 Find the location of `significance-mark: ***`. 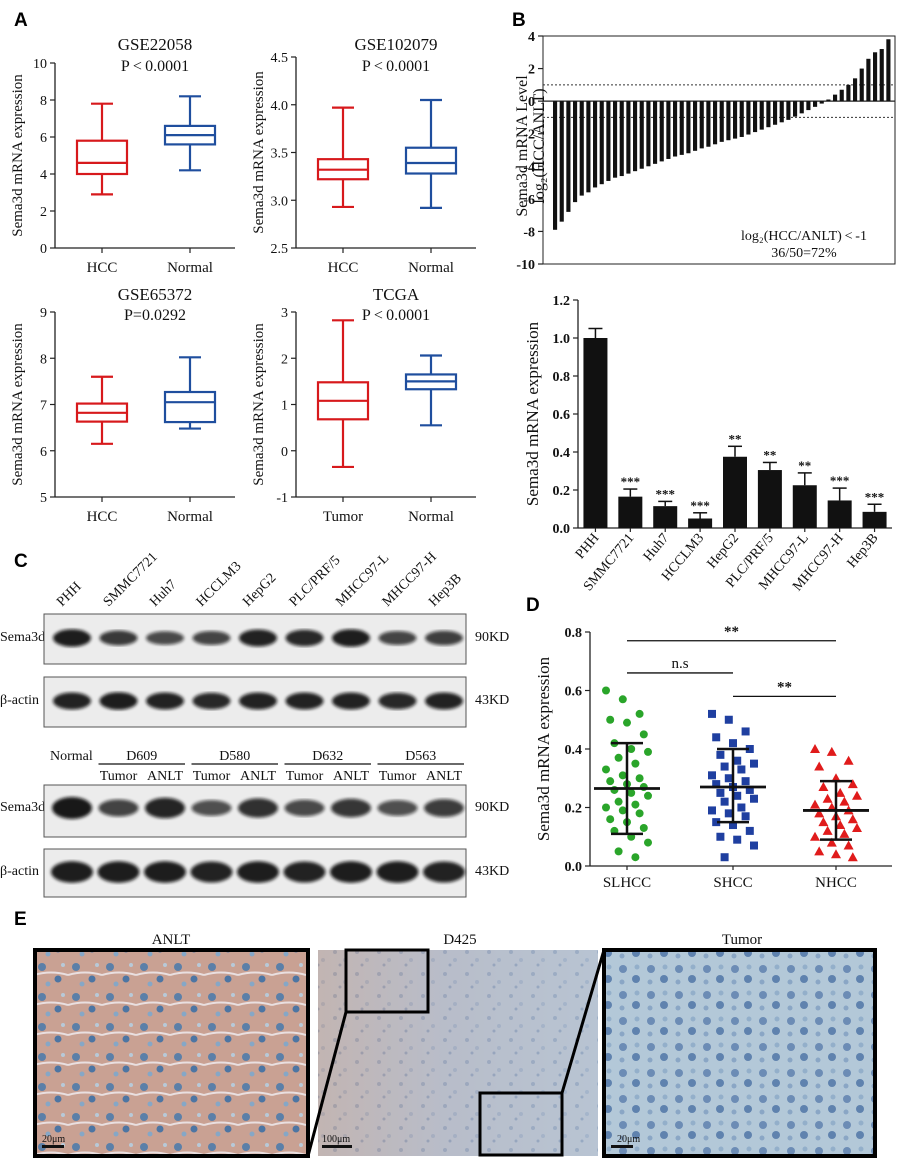

significance-mark: *** is located at coordinates (840, 480).